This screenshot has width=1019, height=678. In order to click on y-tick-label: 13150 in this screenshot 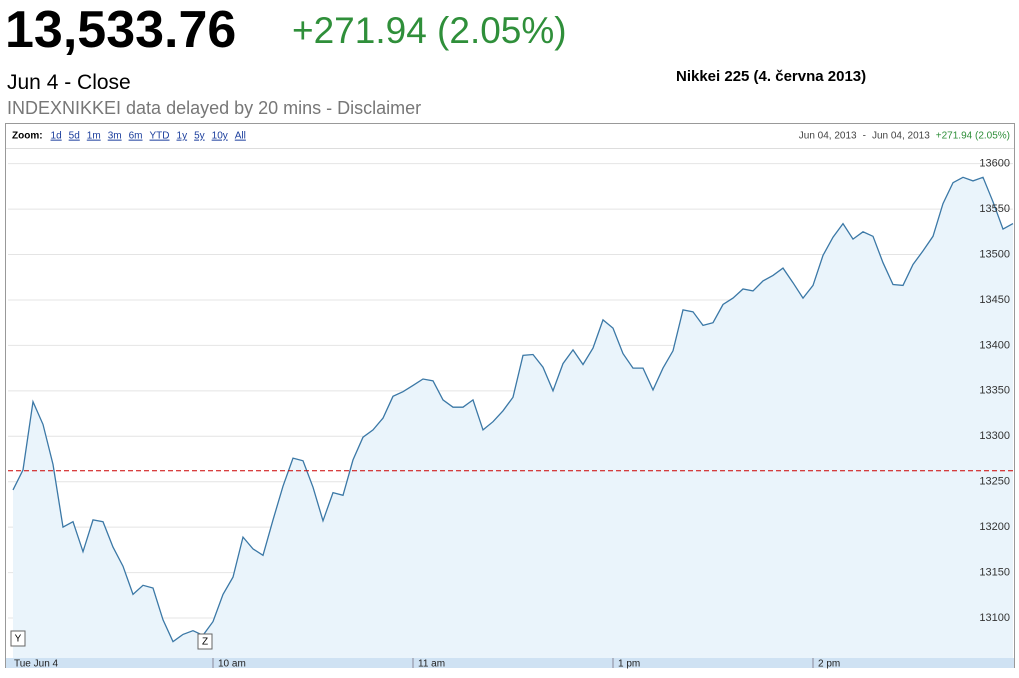, I will do `click(994, 572)`.